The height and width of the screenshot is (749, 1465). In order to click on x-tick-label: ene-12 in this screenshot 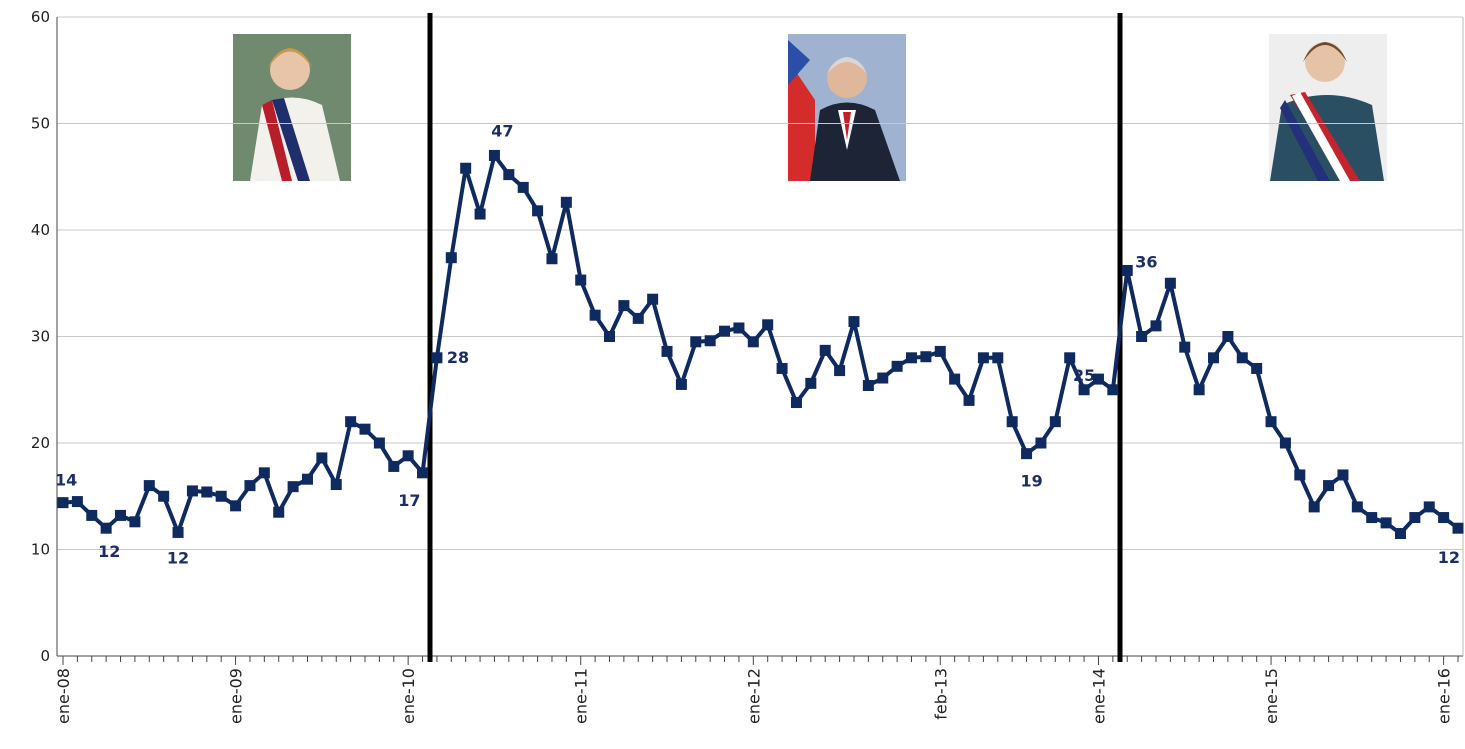, I will do `click(753, 696)`.